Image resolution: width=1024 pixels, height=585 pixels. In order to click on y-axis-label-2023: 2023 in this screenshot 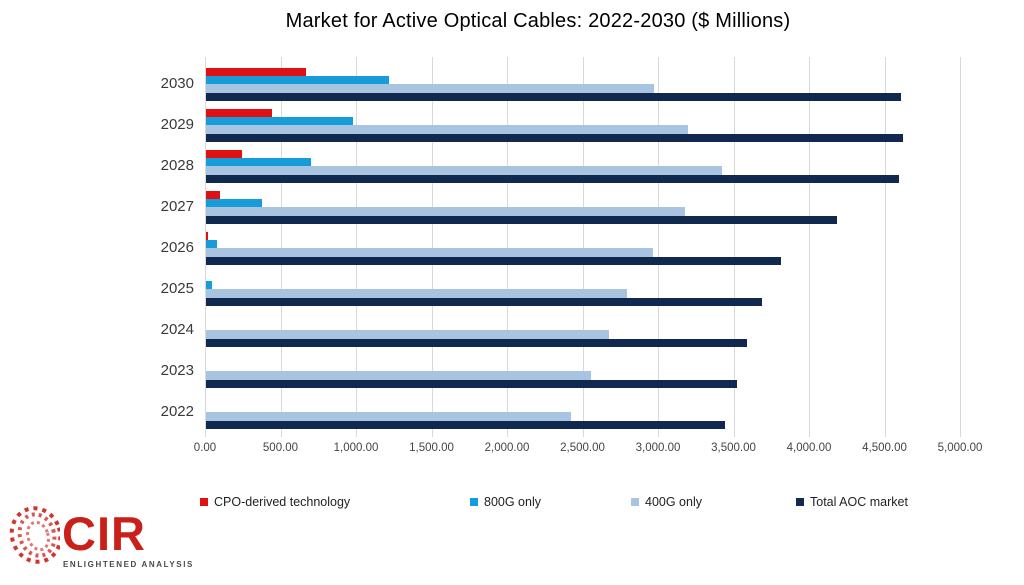, I will do `click(177, 371)`.